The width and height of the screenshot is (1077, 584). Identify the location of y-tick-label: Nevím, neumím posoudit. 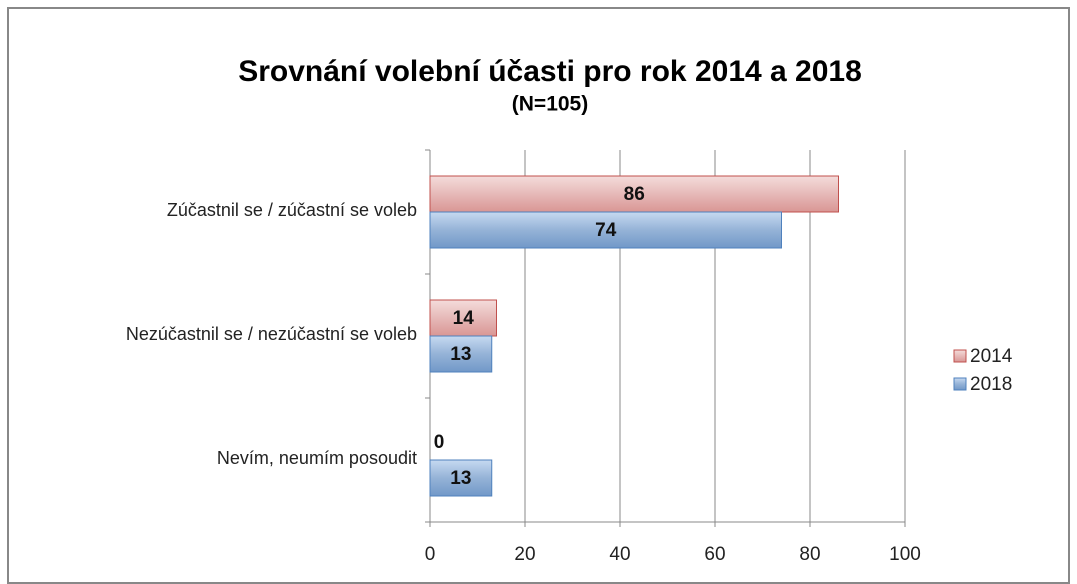
(316, 458).